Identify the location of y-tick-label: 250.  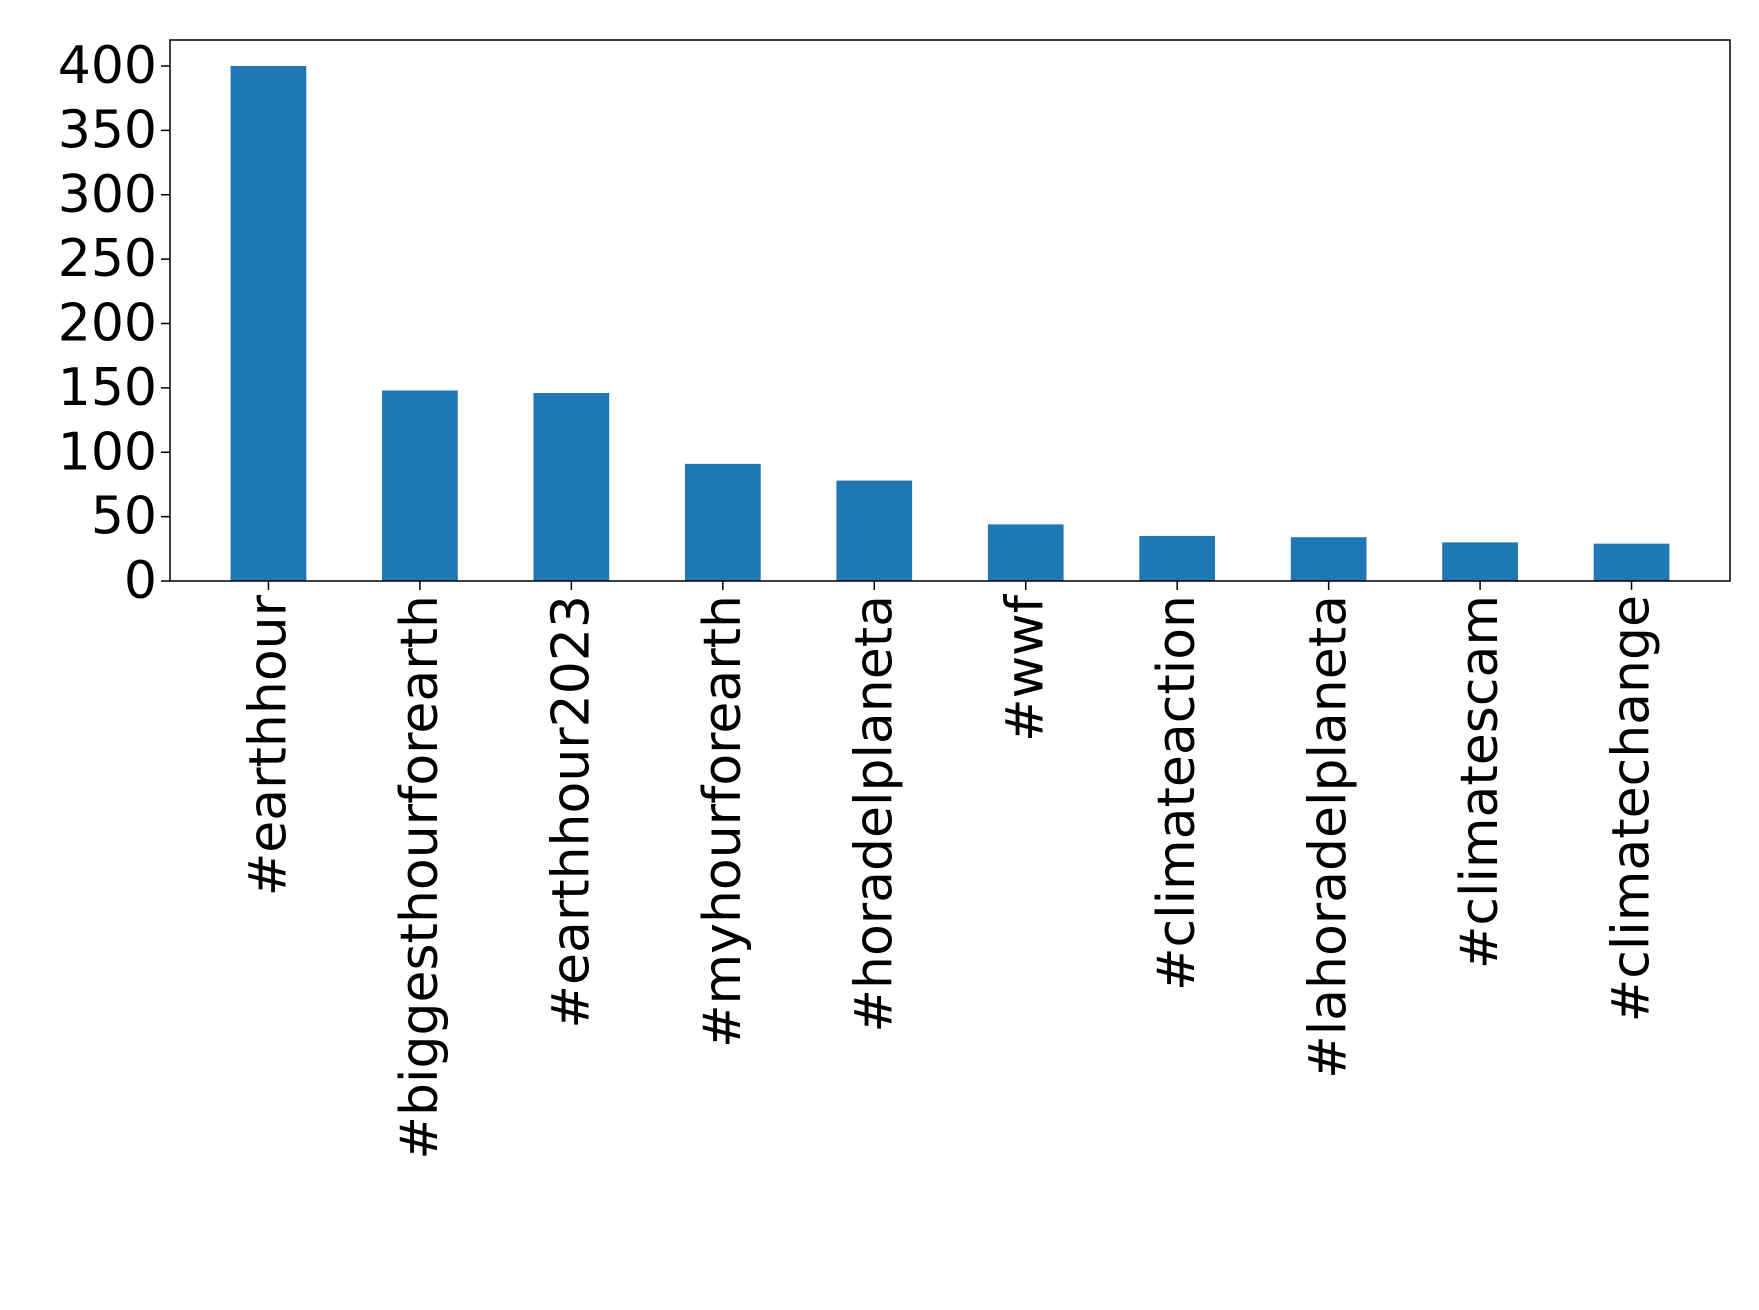
(107, 259).